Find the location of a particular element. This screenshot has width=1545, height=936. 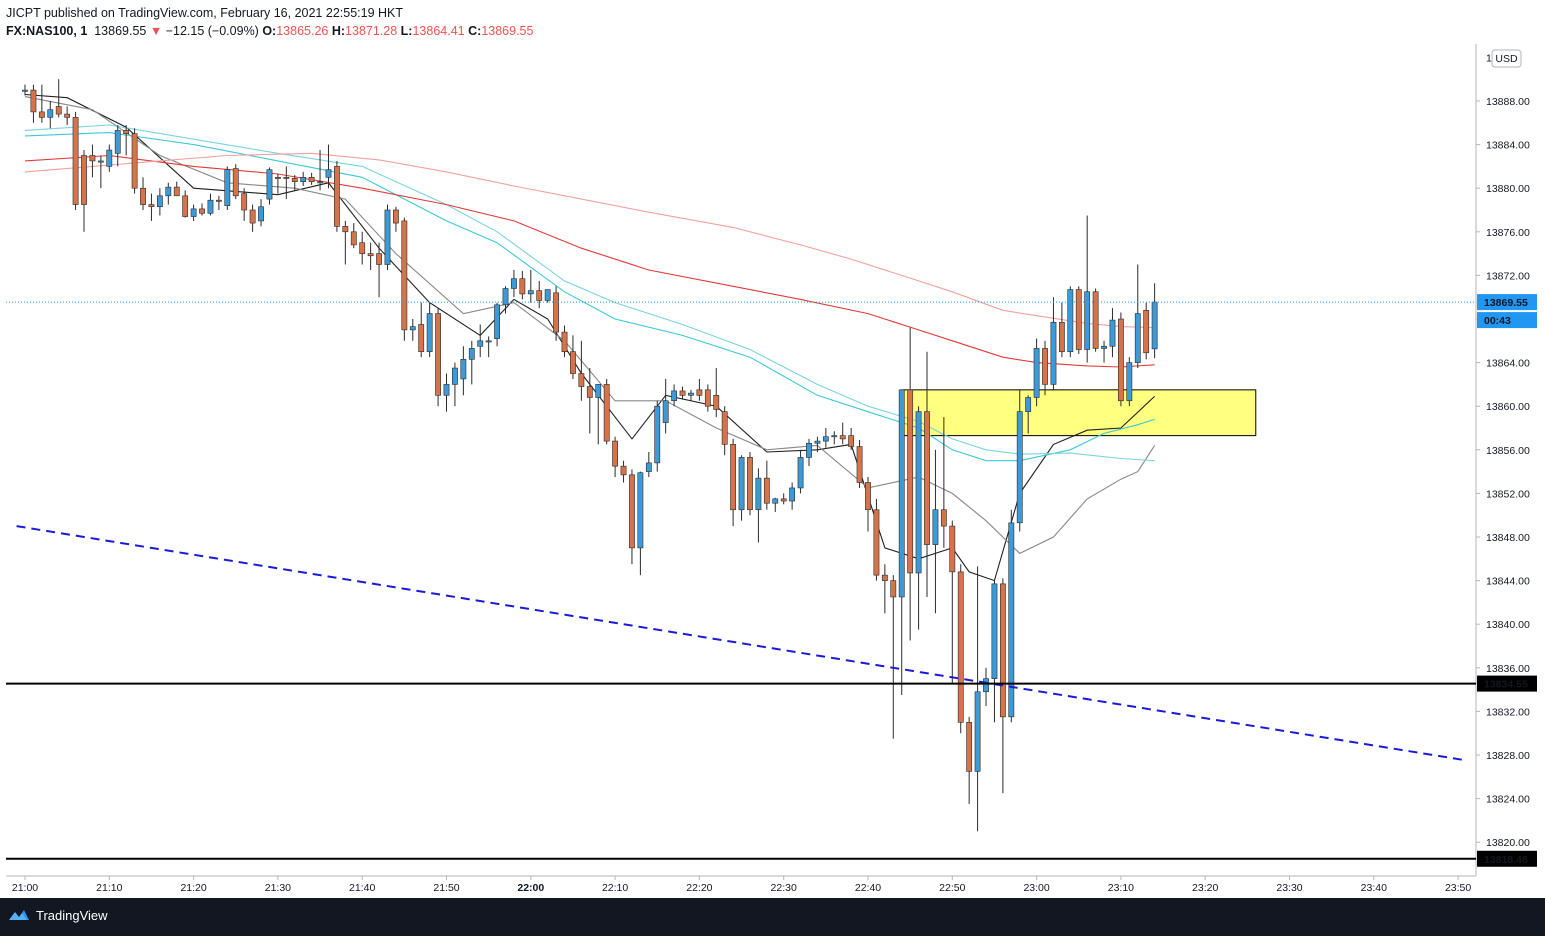

support-zone-box is located at coordinates (1079, 413).